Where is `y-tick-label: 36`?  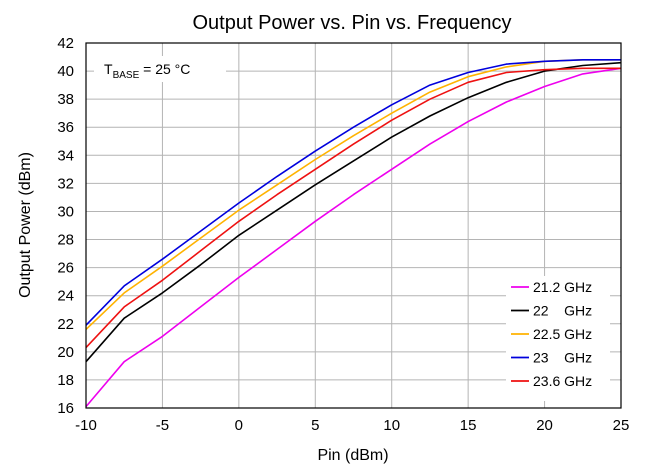
y-tick-label: 36 is located at coordinates (65, 127).